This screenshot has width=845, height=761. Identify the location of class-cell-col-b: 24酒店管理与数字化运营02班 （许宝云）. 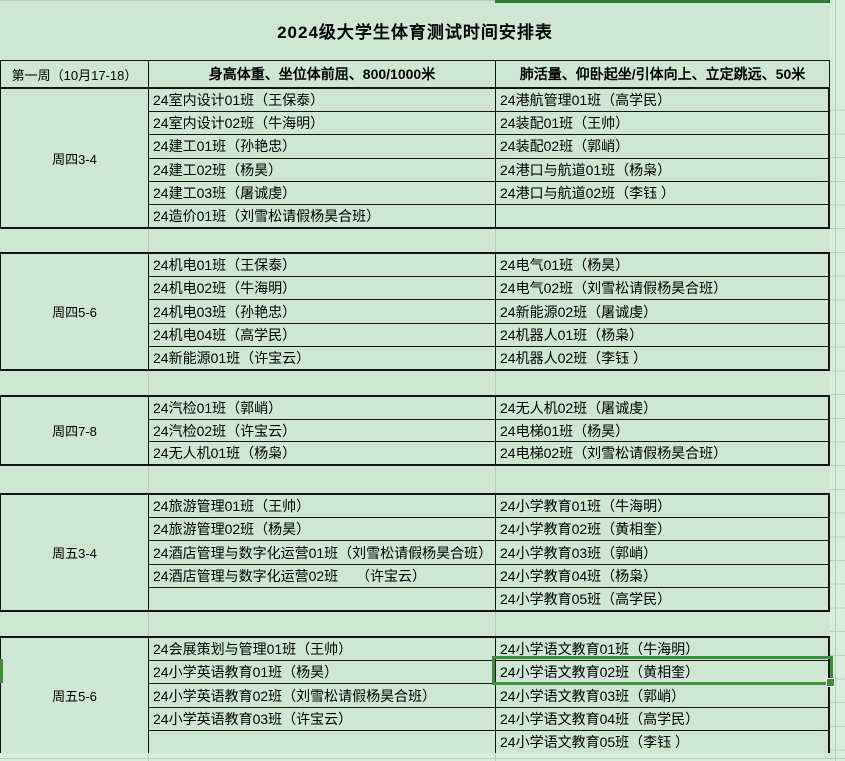
(322, 575).